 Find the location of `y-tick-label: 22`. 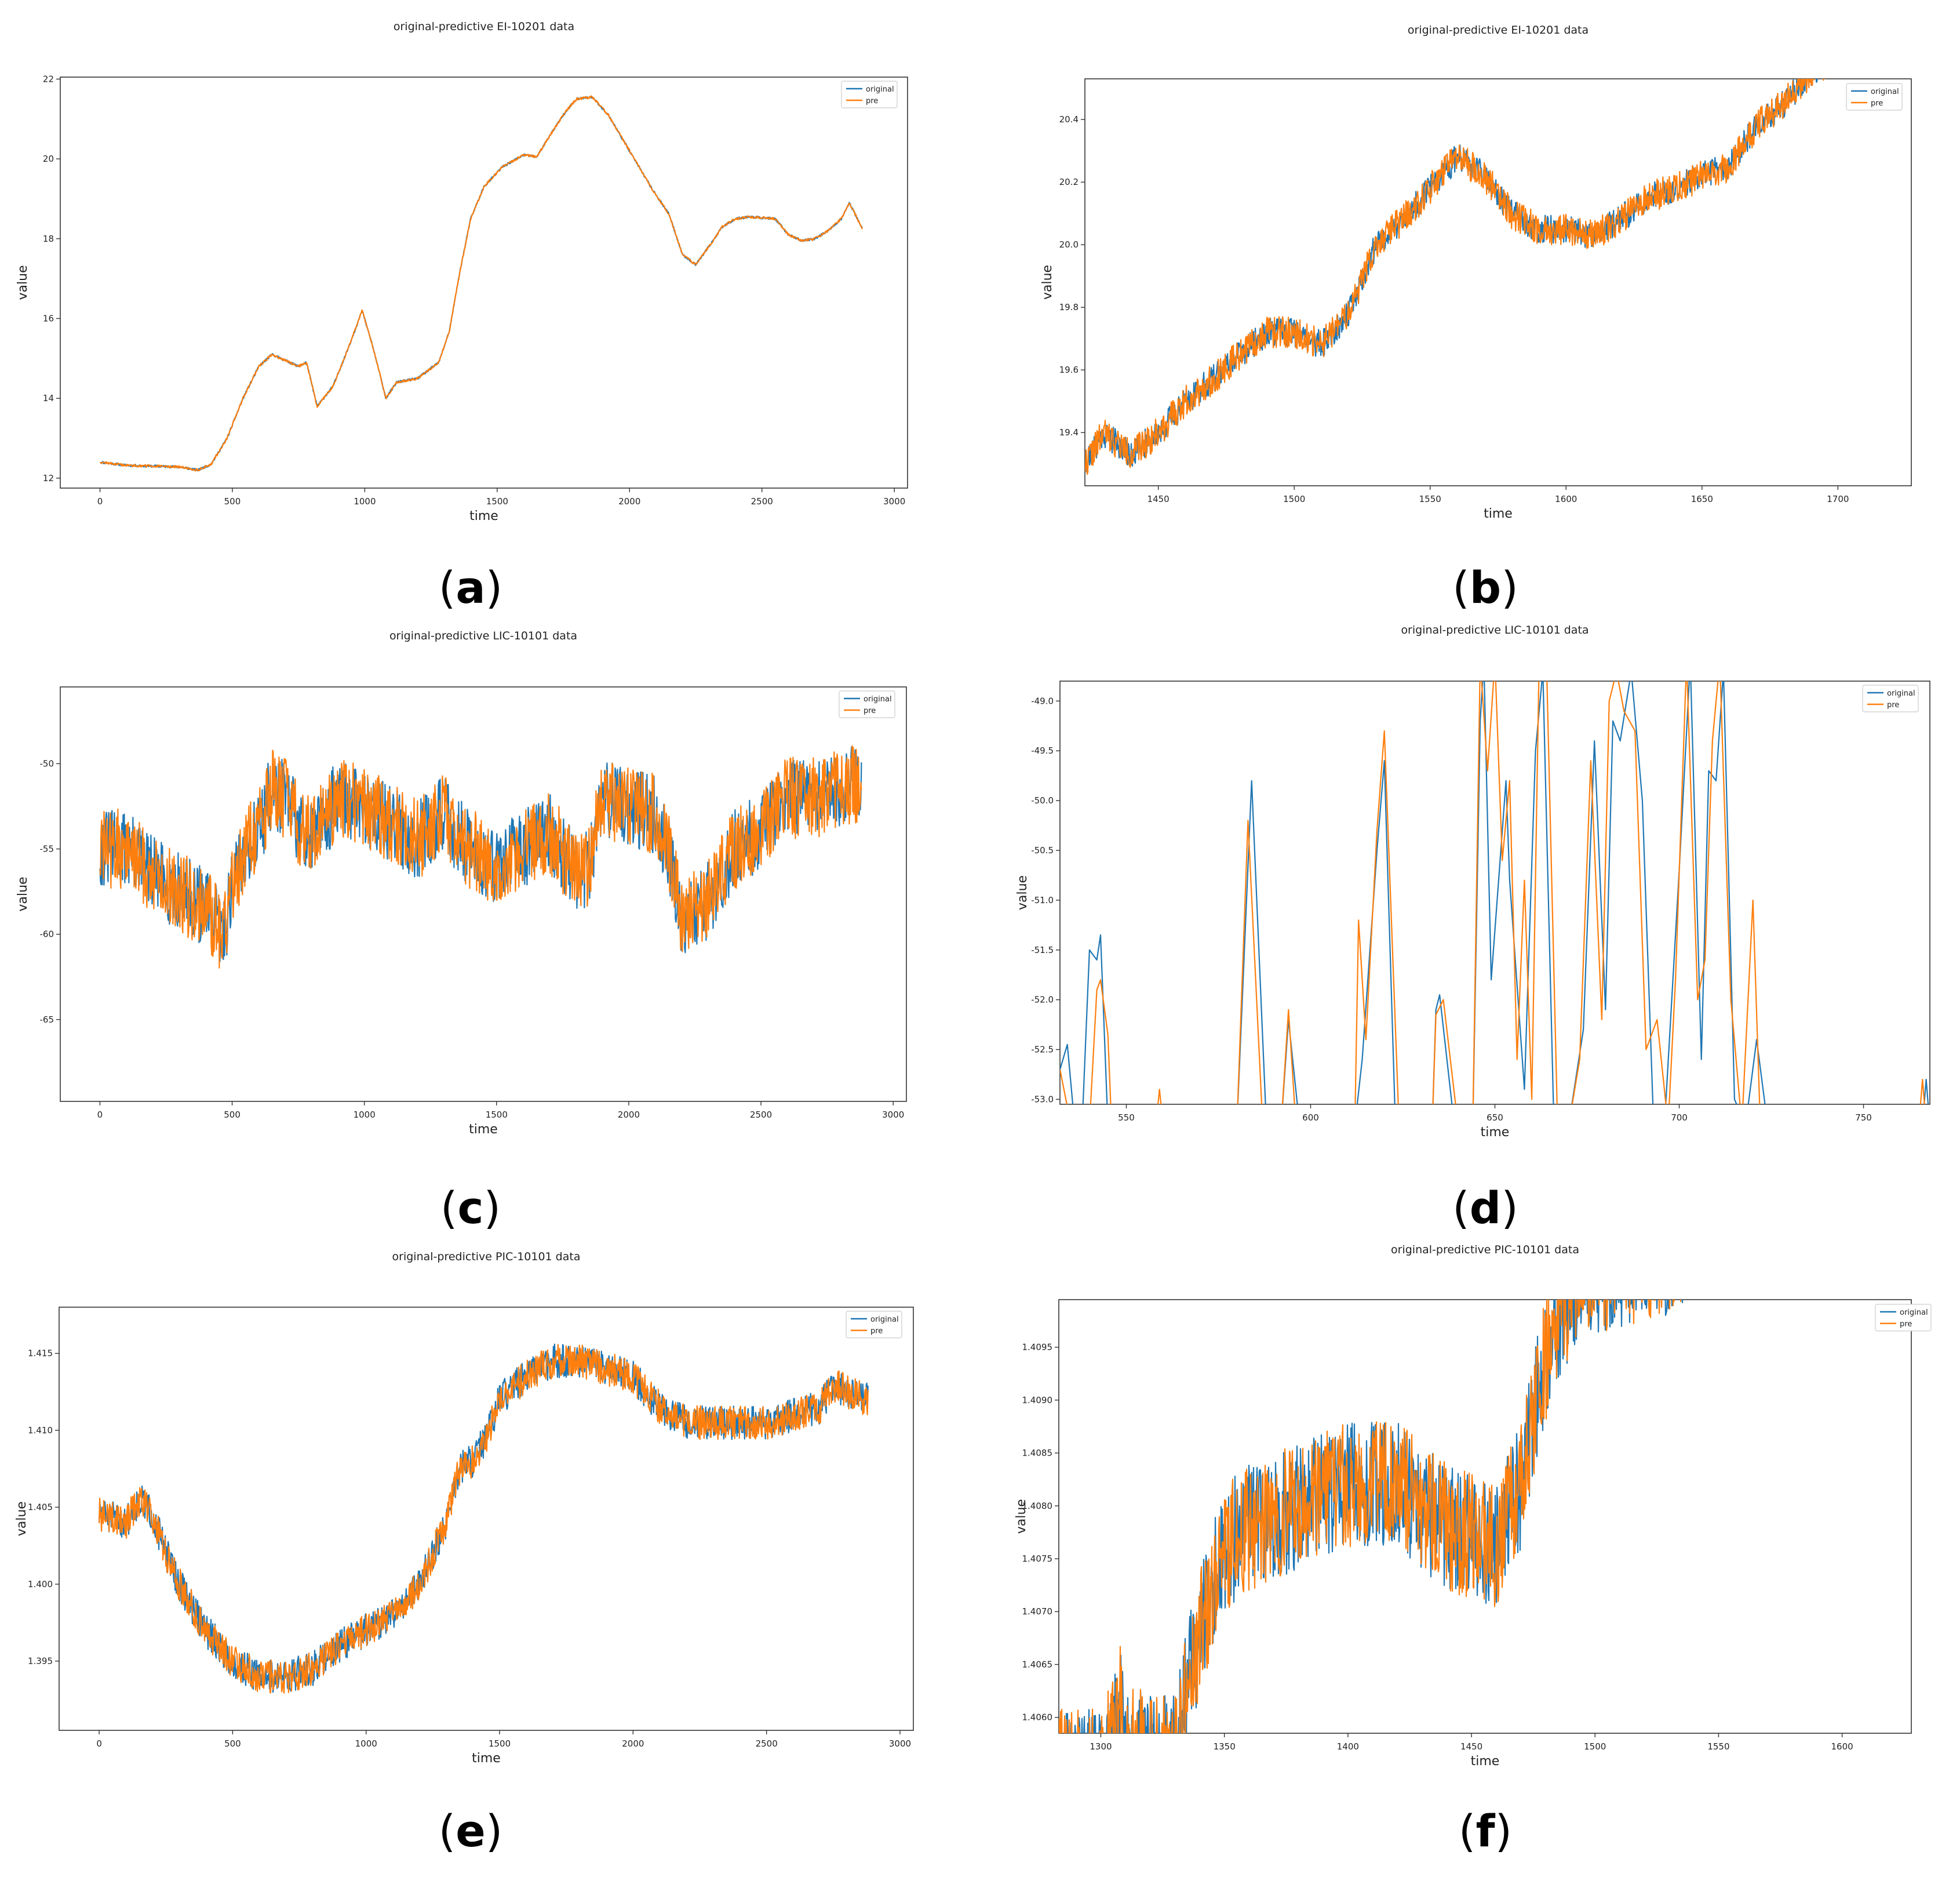

y-tick-label: 22 is located at coordinates (48, 79).